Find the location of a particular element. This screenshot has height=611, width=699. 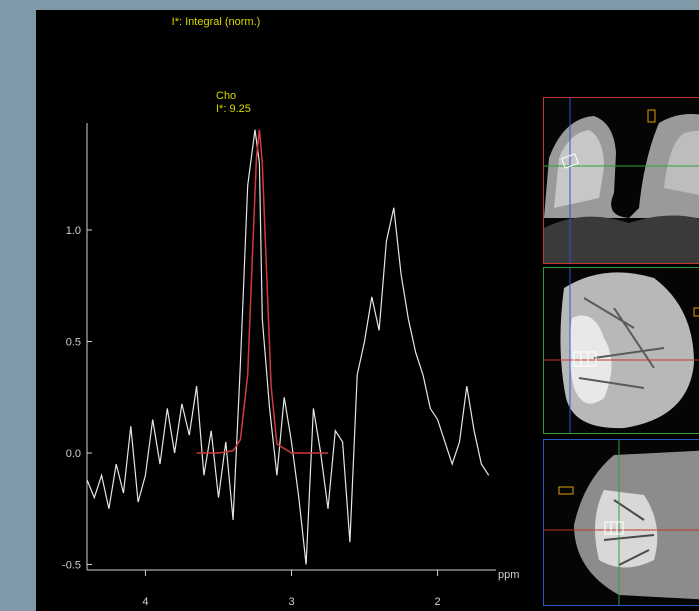

axial-panel is located at coordinates (621, 180).